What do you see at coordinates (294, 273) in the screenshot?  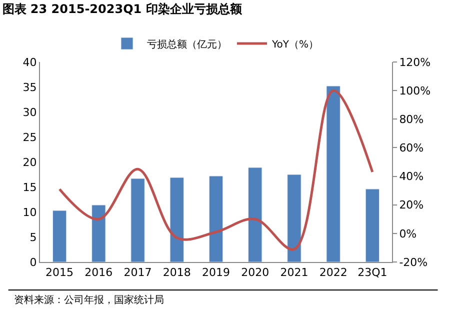 I see `x-tick-label: 2021` at bounding box center [294, 273].